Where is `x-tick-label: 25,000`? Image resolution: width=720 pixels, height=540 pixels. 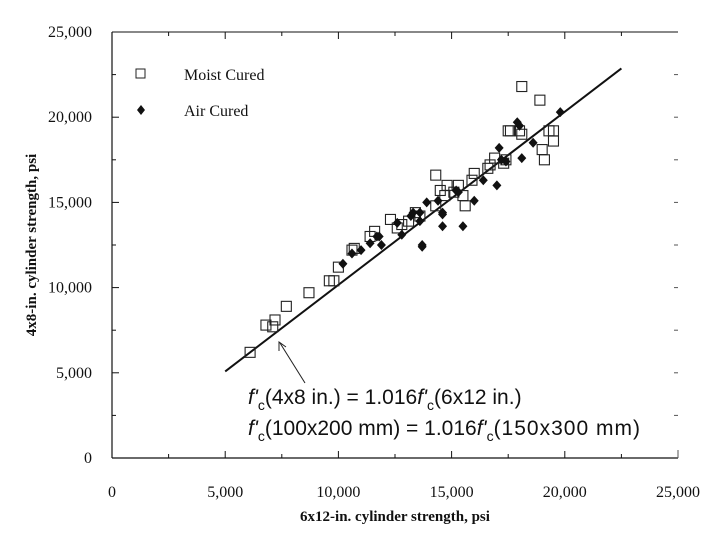
x-tick-label: 25,000 is located at coordinates (678, 492).